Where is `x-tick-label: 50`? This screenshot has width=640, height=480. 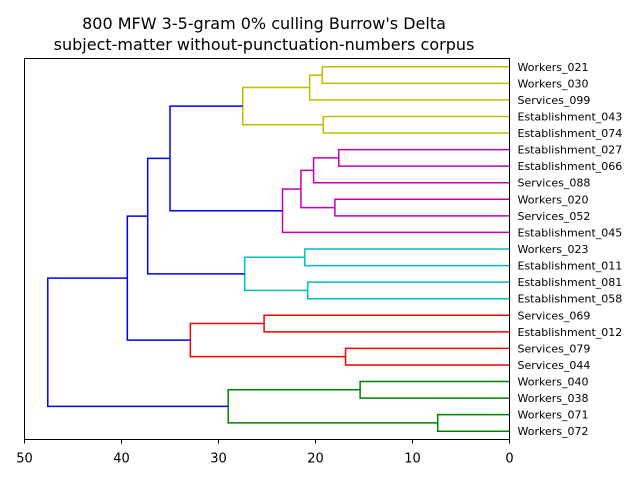 x-tick-label: 50 is located at coordinates (24, 459).